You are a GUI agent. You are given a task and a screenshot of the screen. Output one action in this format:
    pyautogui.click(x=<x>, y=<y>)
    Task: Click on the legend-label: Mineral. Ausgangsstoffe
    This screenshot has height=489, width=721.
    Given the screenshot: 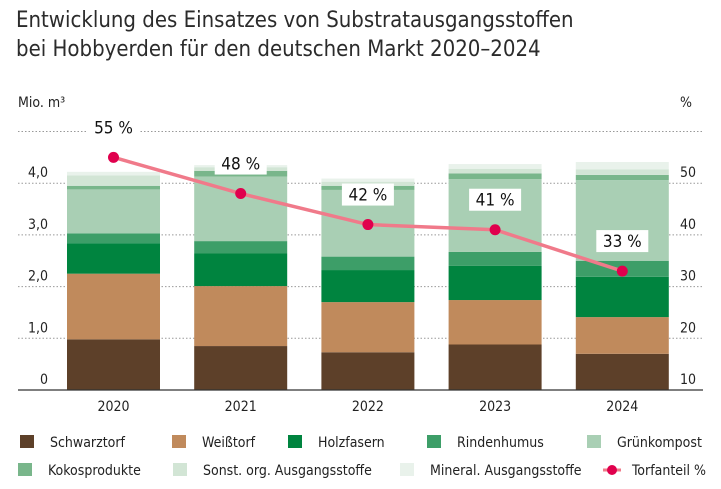 What is the action you would take?
    pyautogui.click(x=506, y=471)
    